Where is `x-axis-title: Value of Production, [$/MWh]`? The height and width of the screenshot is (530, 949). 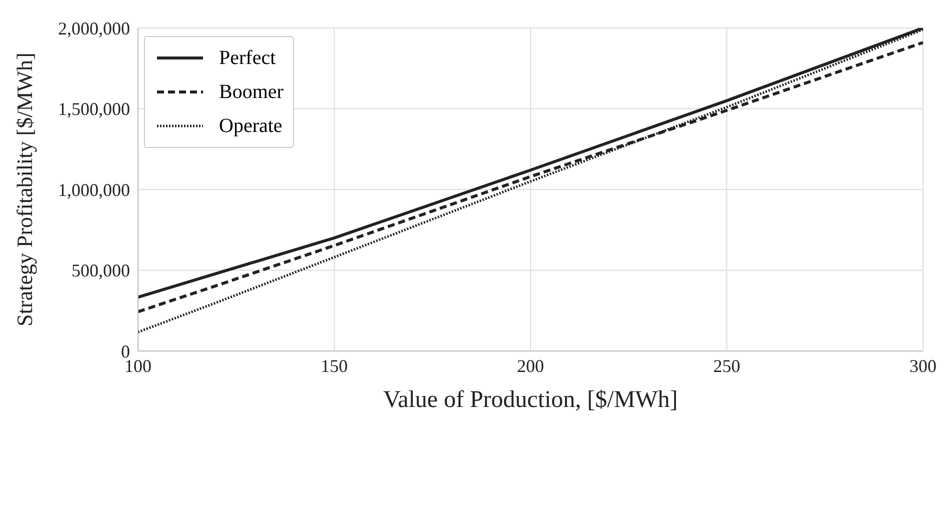 x-axis-title: Value of Production, [$/MWh] is located at coordinates (530, 400).